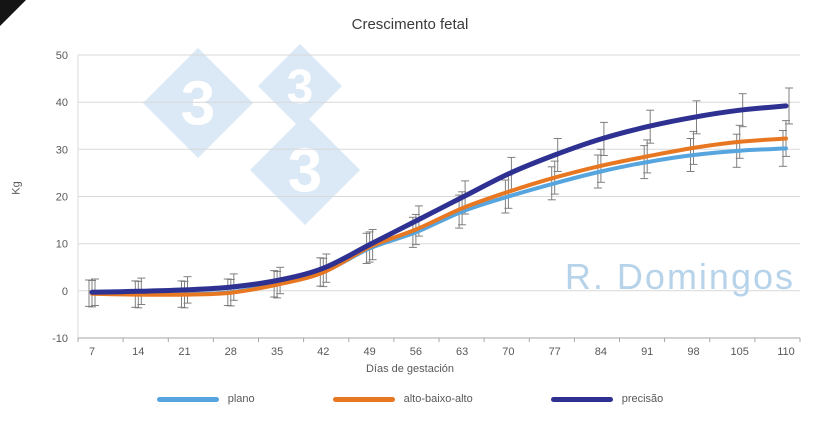 The image size is (820, 432). Describe the element at coordinates (138, 352) in the screenshot. I see `x-tick-label: 14` at that location.